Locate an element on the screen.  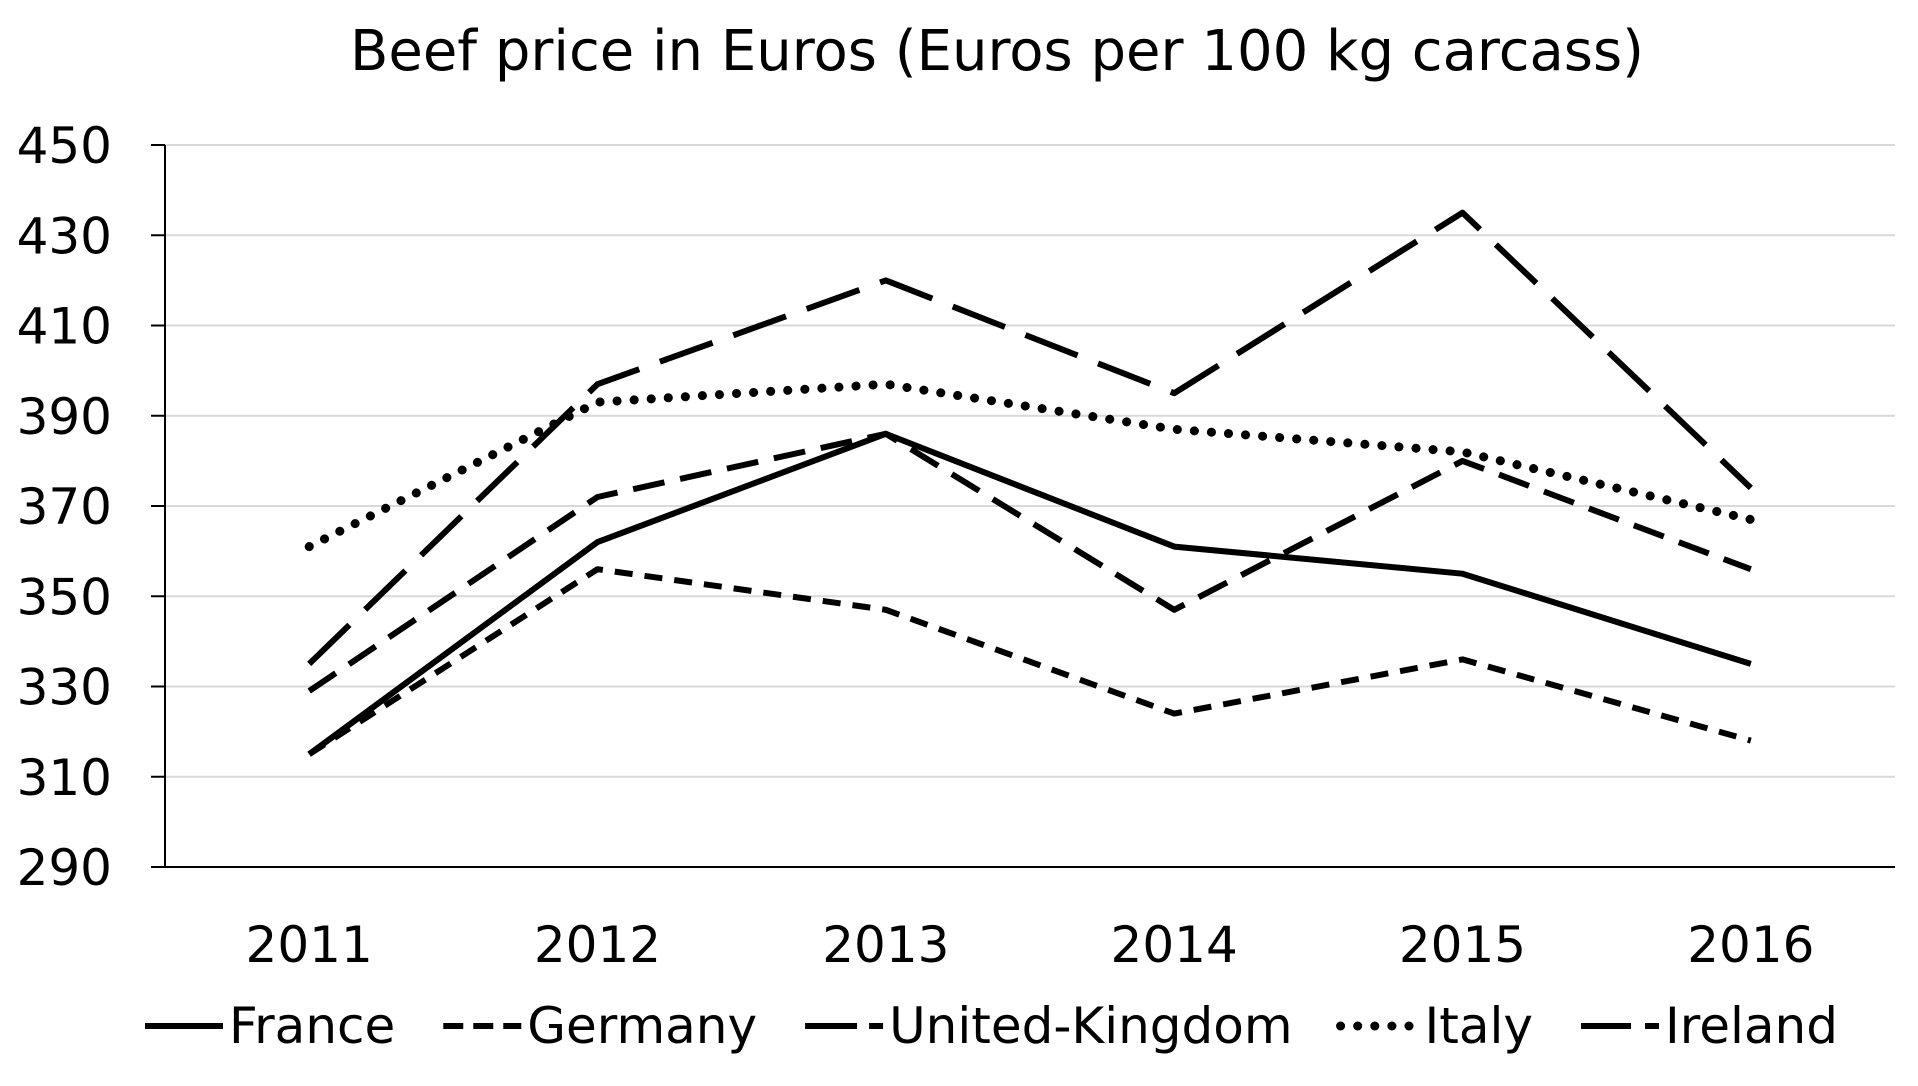
x-tick-label: 2014 is located at coordinates (1174, 945).